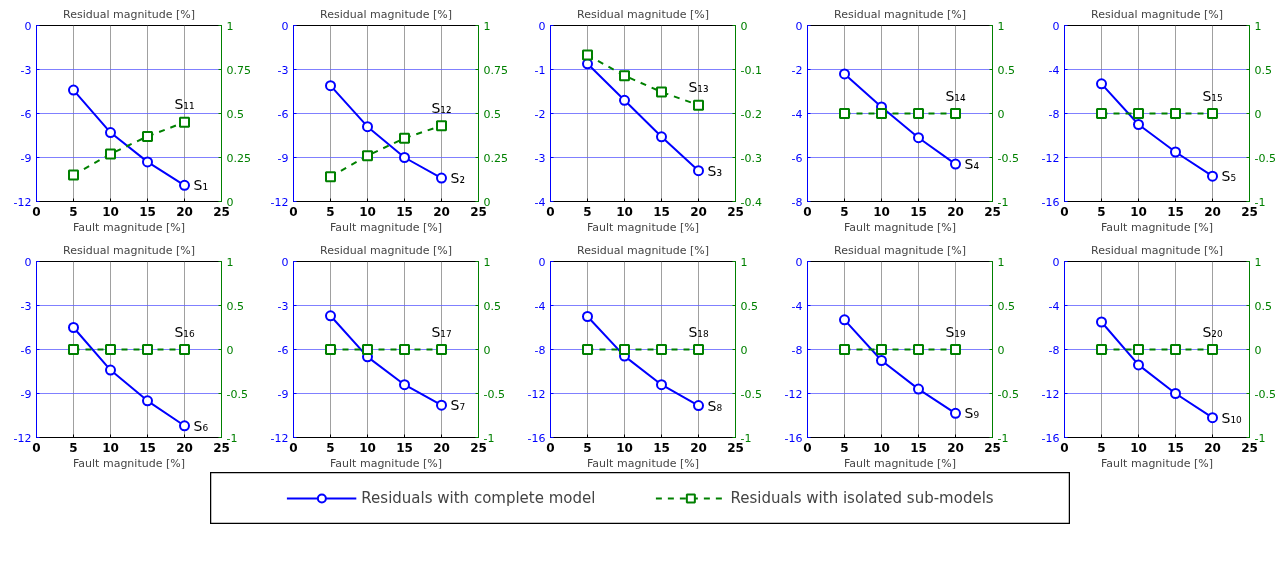 The height and width of the screenshot is (583, 1286). What do you see at coordinates (184, 331) in the screenshot?
I see `annotation: S₁₆` at bounding box center [184, 331].